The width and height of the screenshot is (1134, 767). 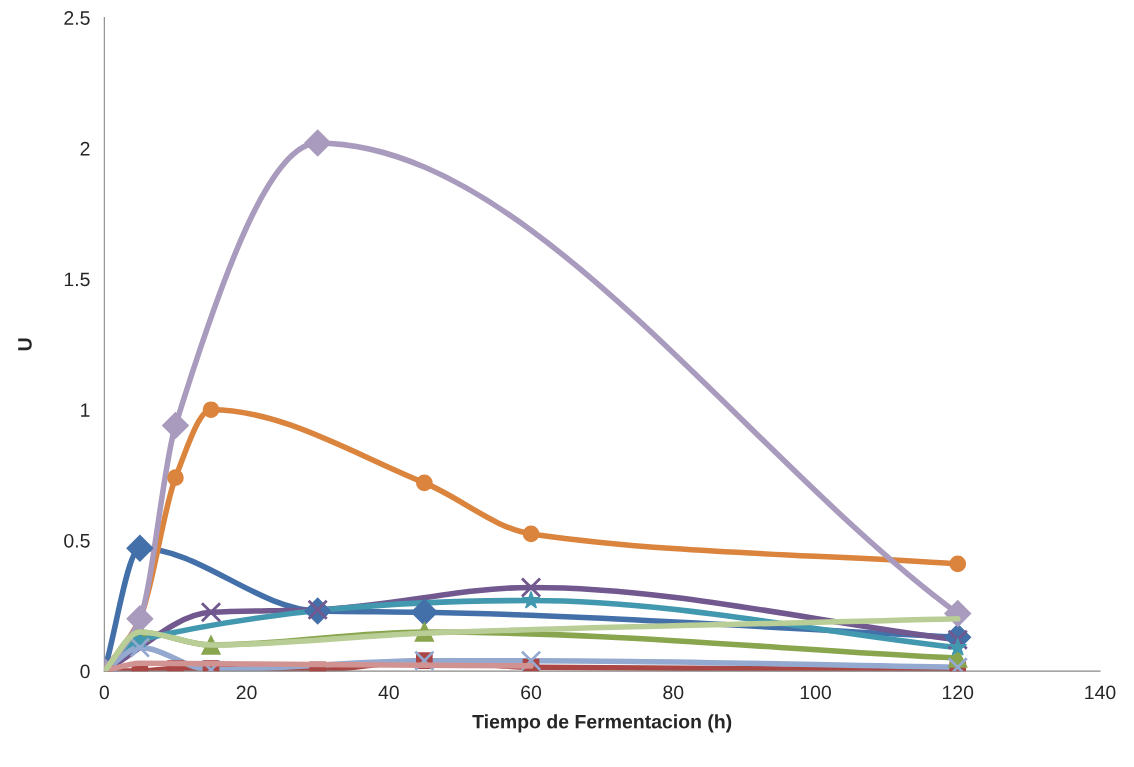 I want to click on x-tick-label: 100, so click(x=815, y=692).